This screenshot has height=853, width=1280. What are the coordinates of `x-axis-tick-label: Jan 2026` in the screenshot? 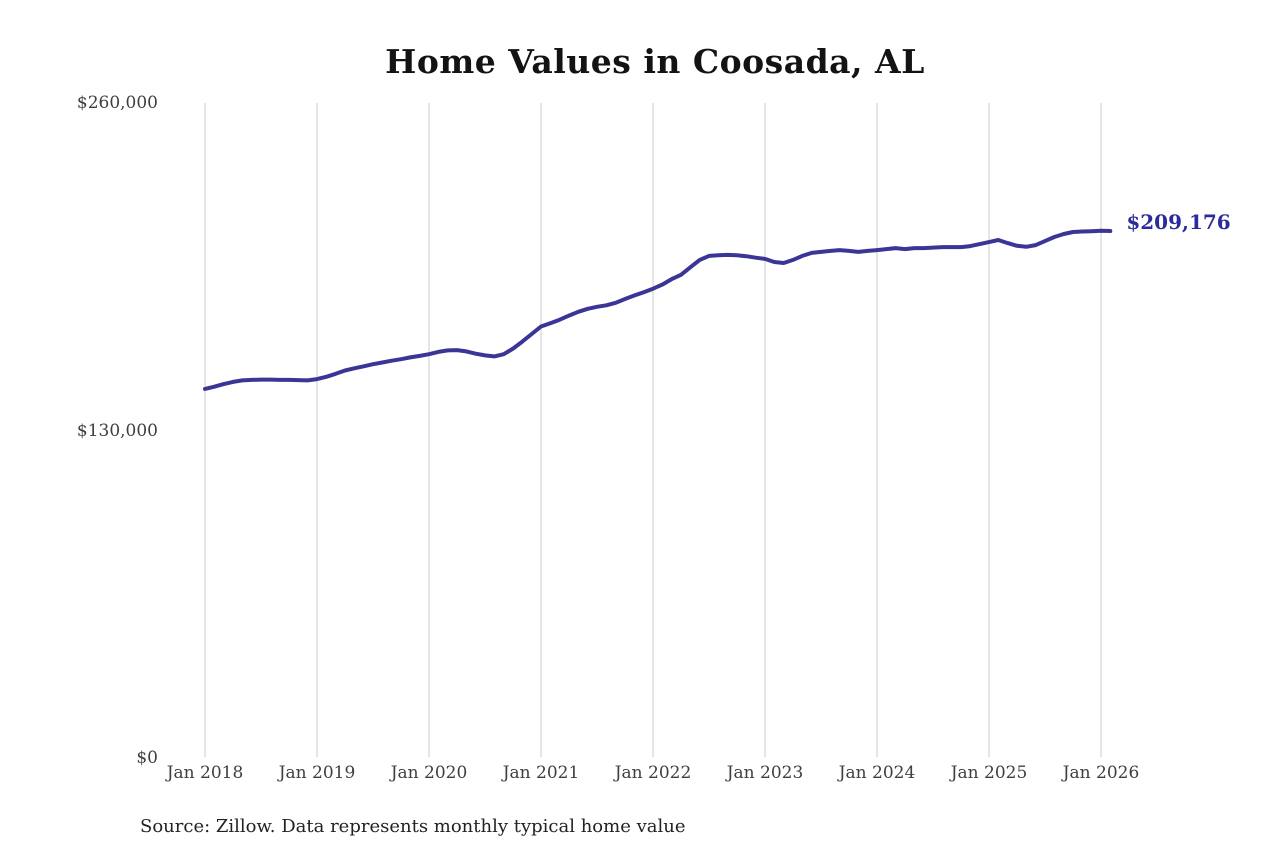 It's located at (1101, 773).